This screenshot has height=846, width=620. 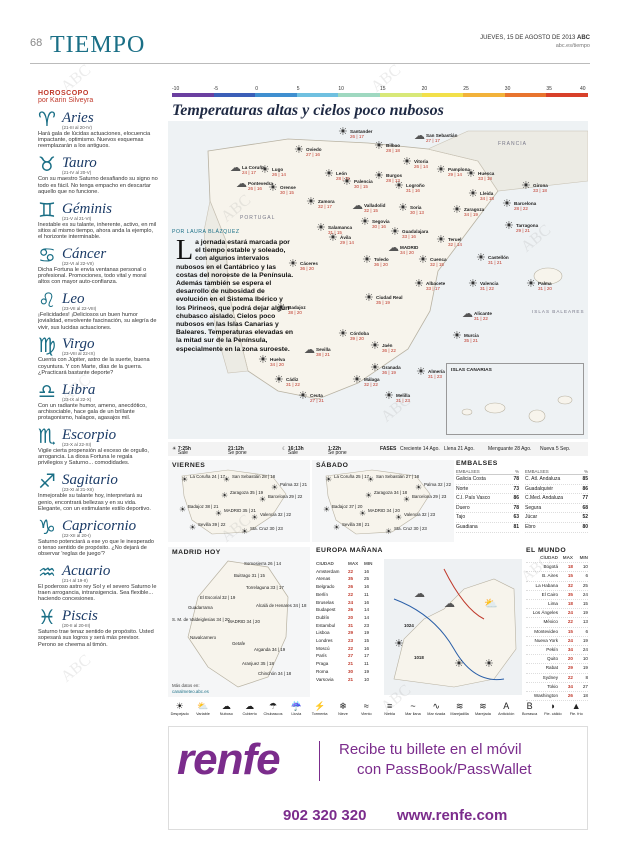 What do you see at coordinates (550, 677) in the screenshot?
I see `mundo-city: Sydney` at bounding box center [550, 677].